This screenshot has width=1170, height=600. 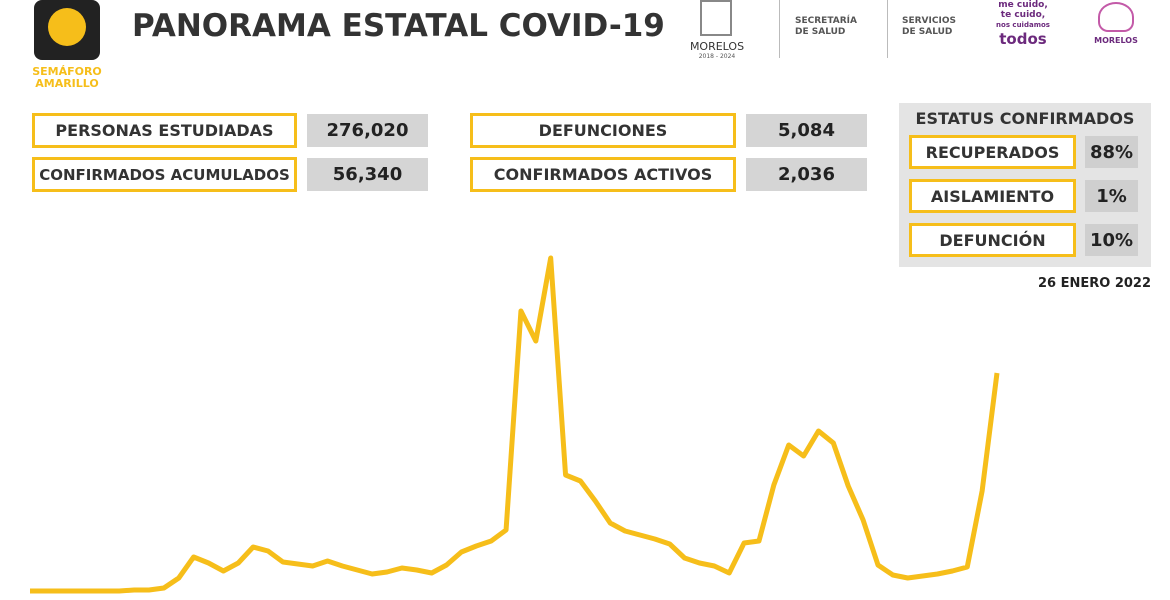 I want to click on state-name: MORELOS, so click(x=717, y=46).